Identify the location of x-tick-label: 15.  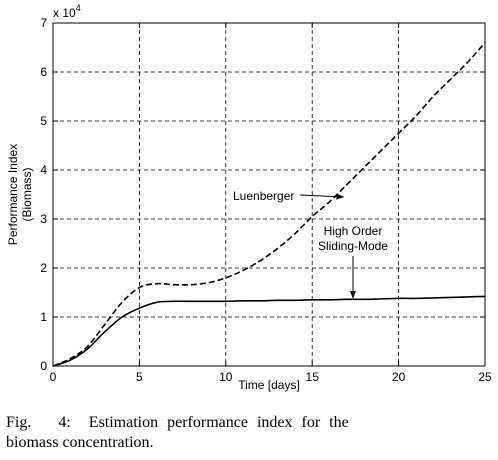
(313, 377).